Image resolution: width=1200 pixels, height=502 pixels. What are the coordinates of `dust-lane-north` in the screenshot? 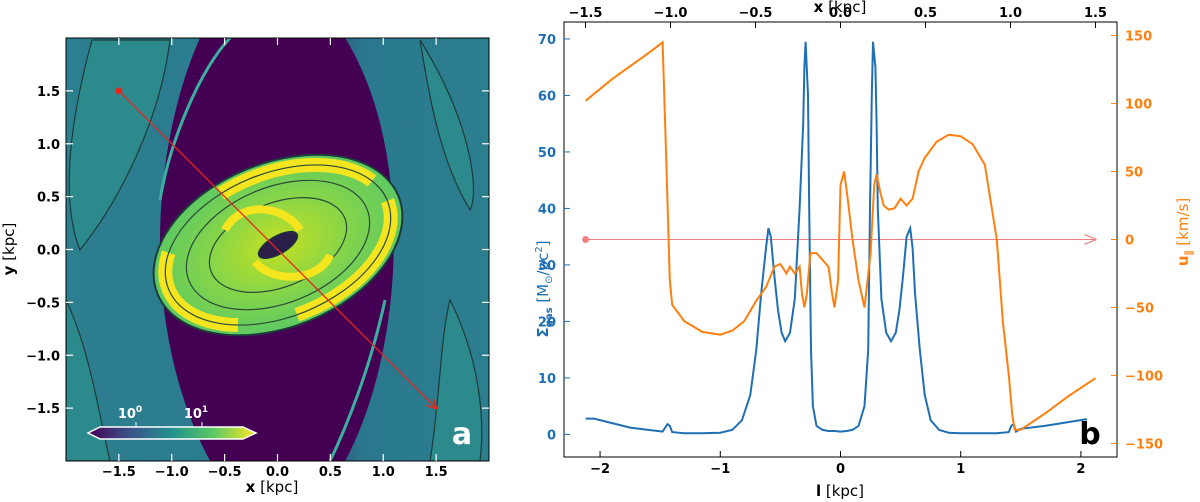 It's located at (195, 119).